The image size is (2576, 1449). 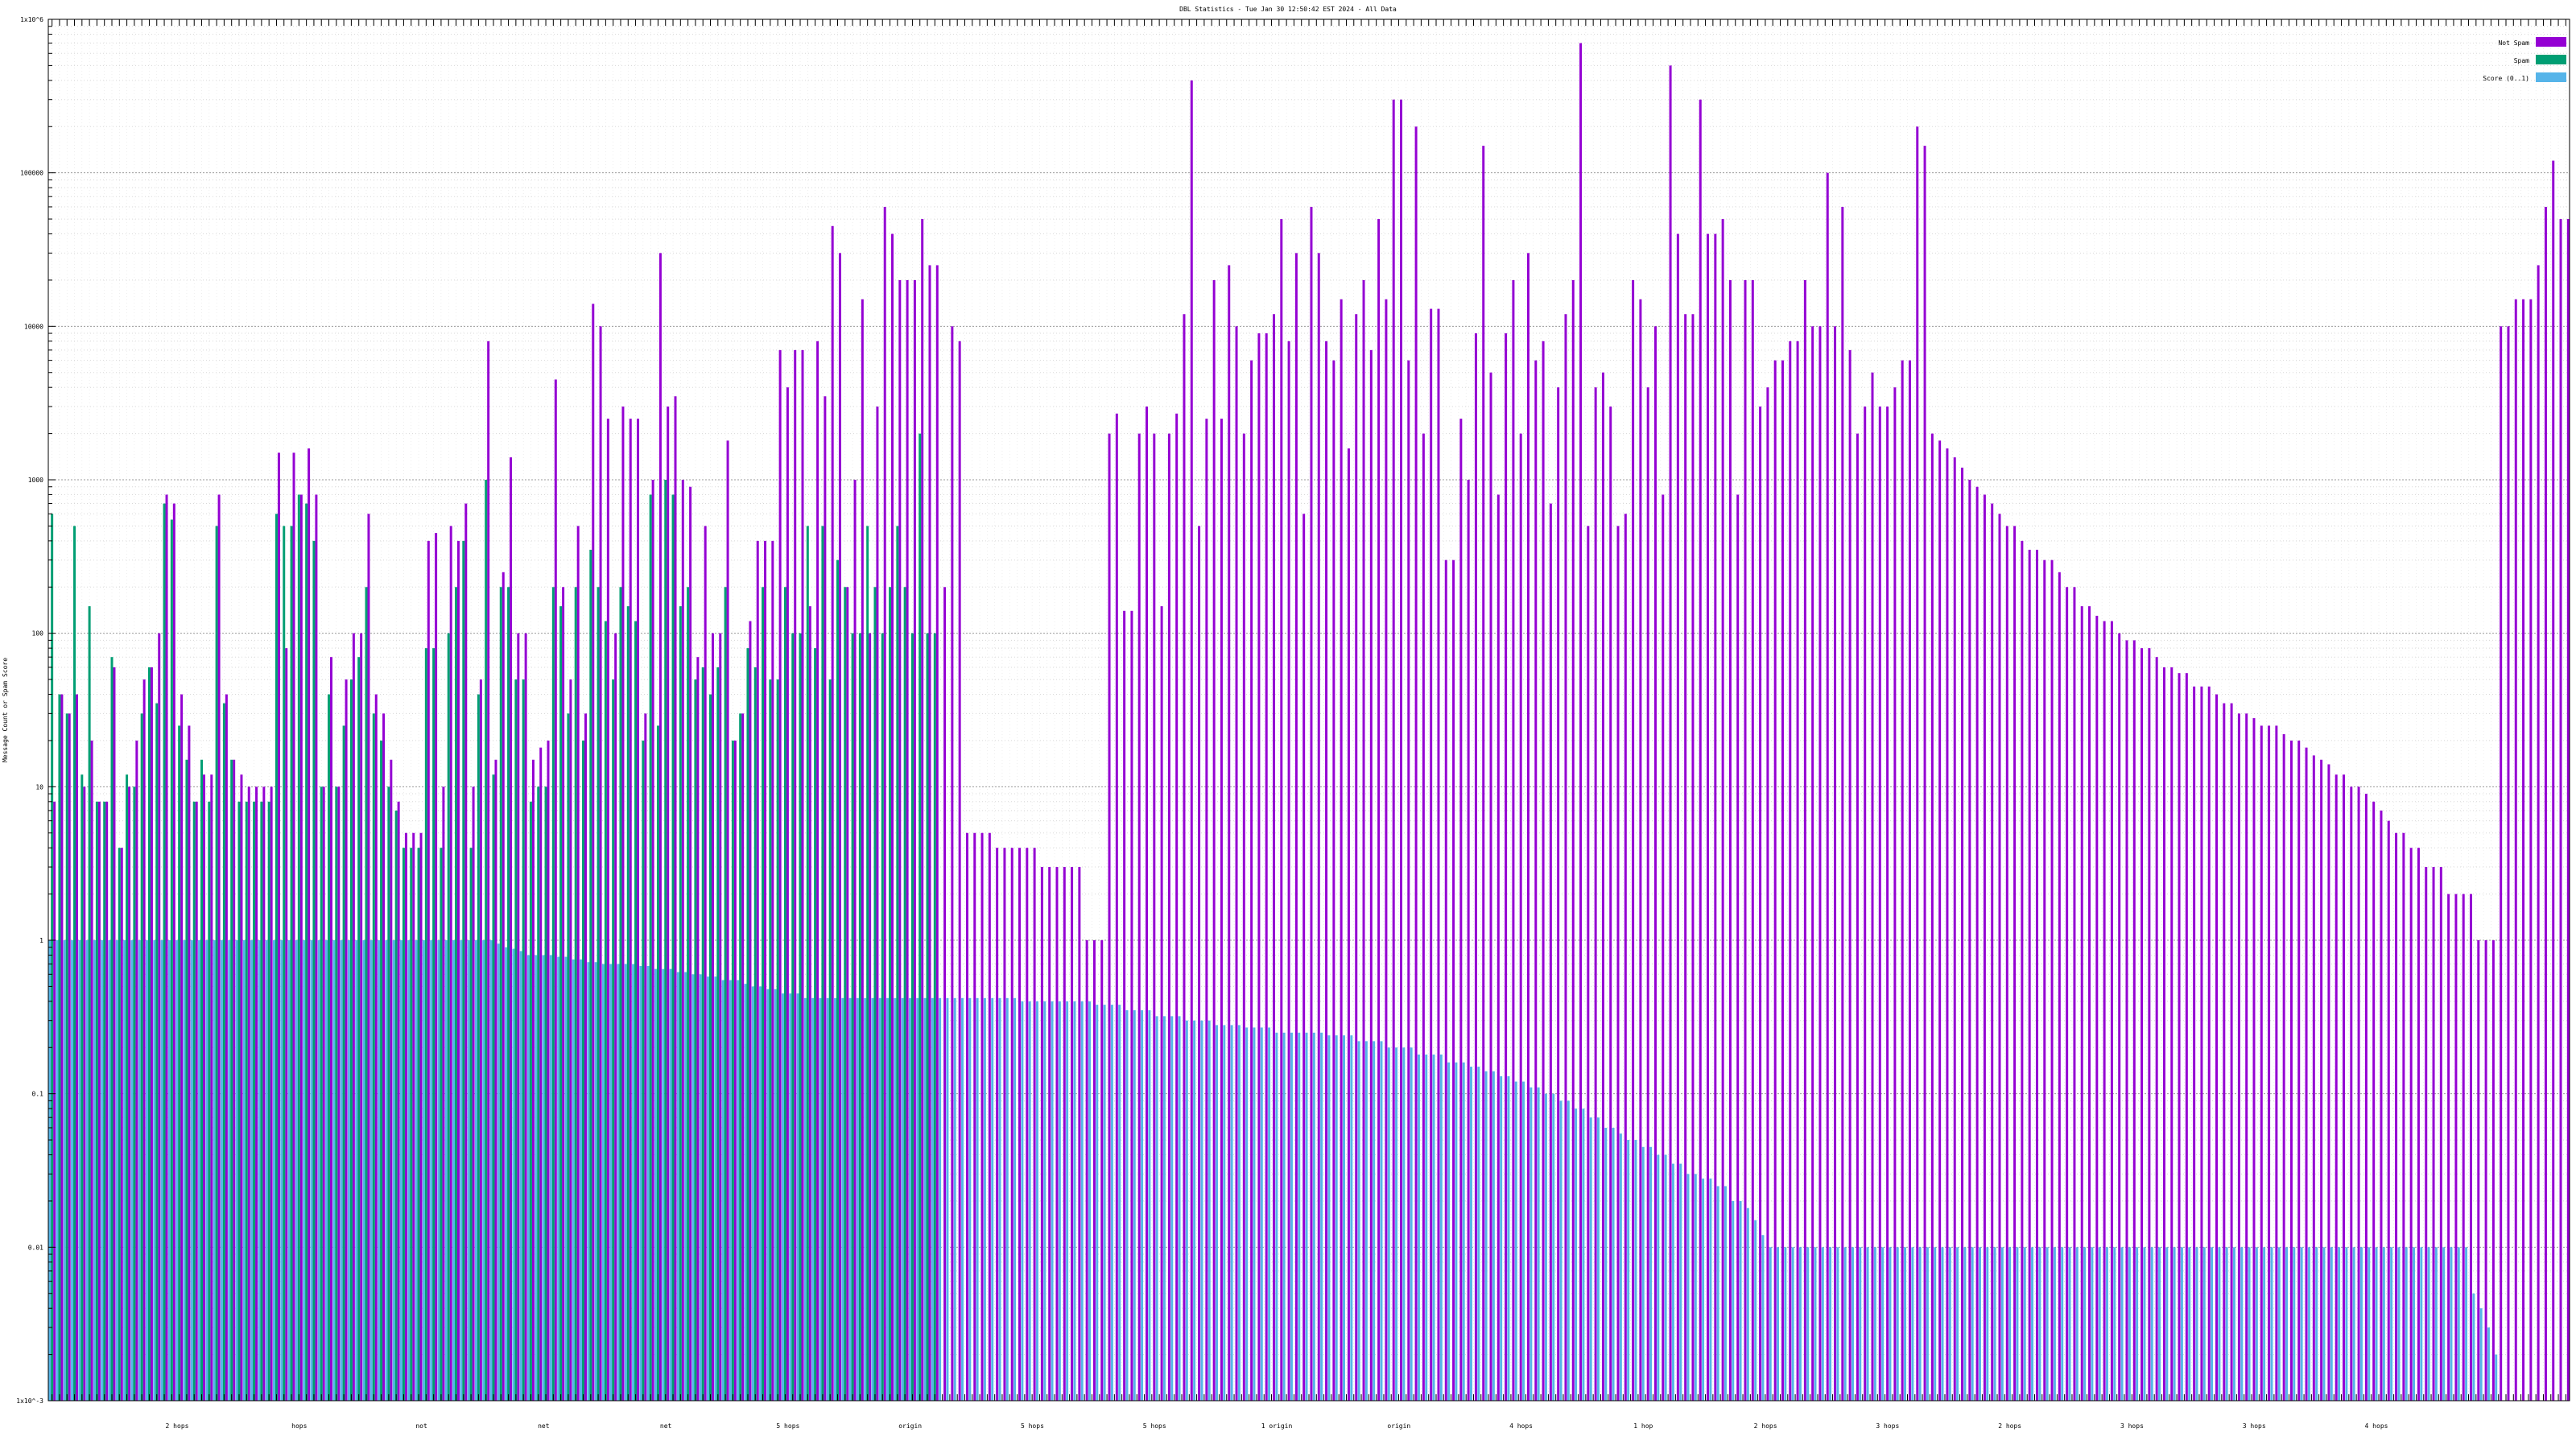 I want to click on x-tick-label: origin, so click(x=910, y=1426).